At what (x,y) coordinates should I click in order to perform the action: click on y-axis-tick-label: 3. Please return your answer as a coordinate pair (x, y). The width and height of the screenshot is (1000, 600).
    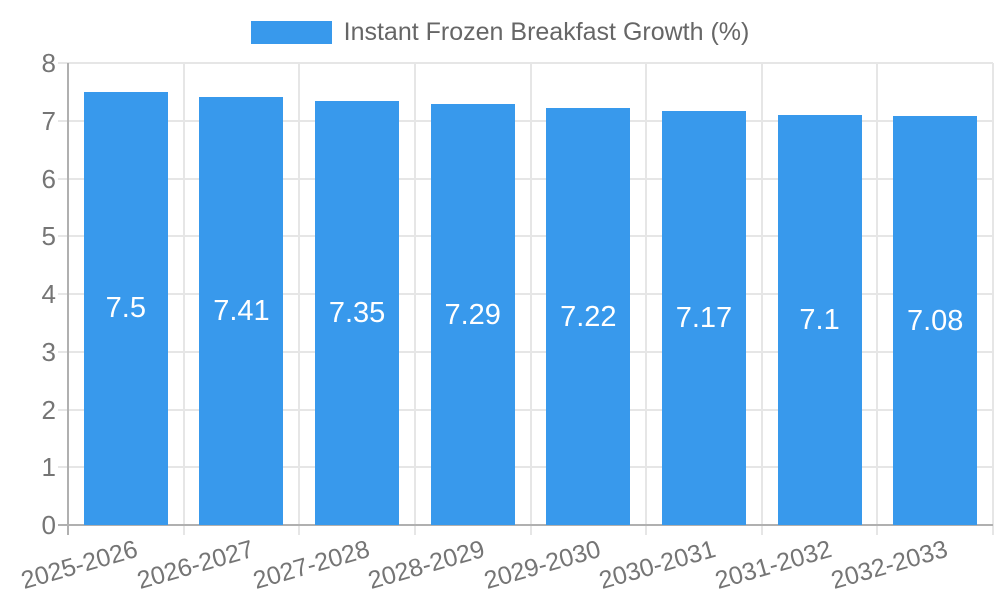
    Looking at the image, I should click on (48, 351).